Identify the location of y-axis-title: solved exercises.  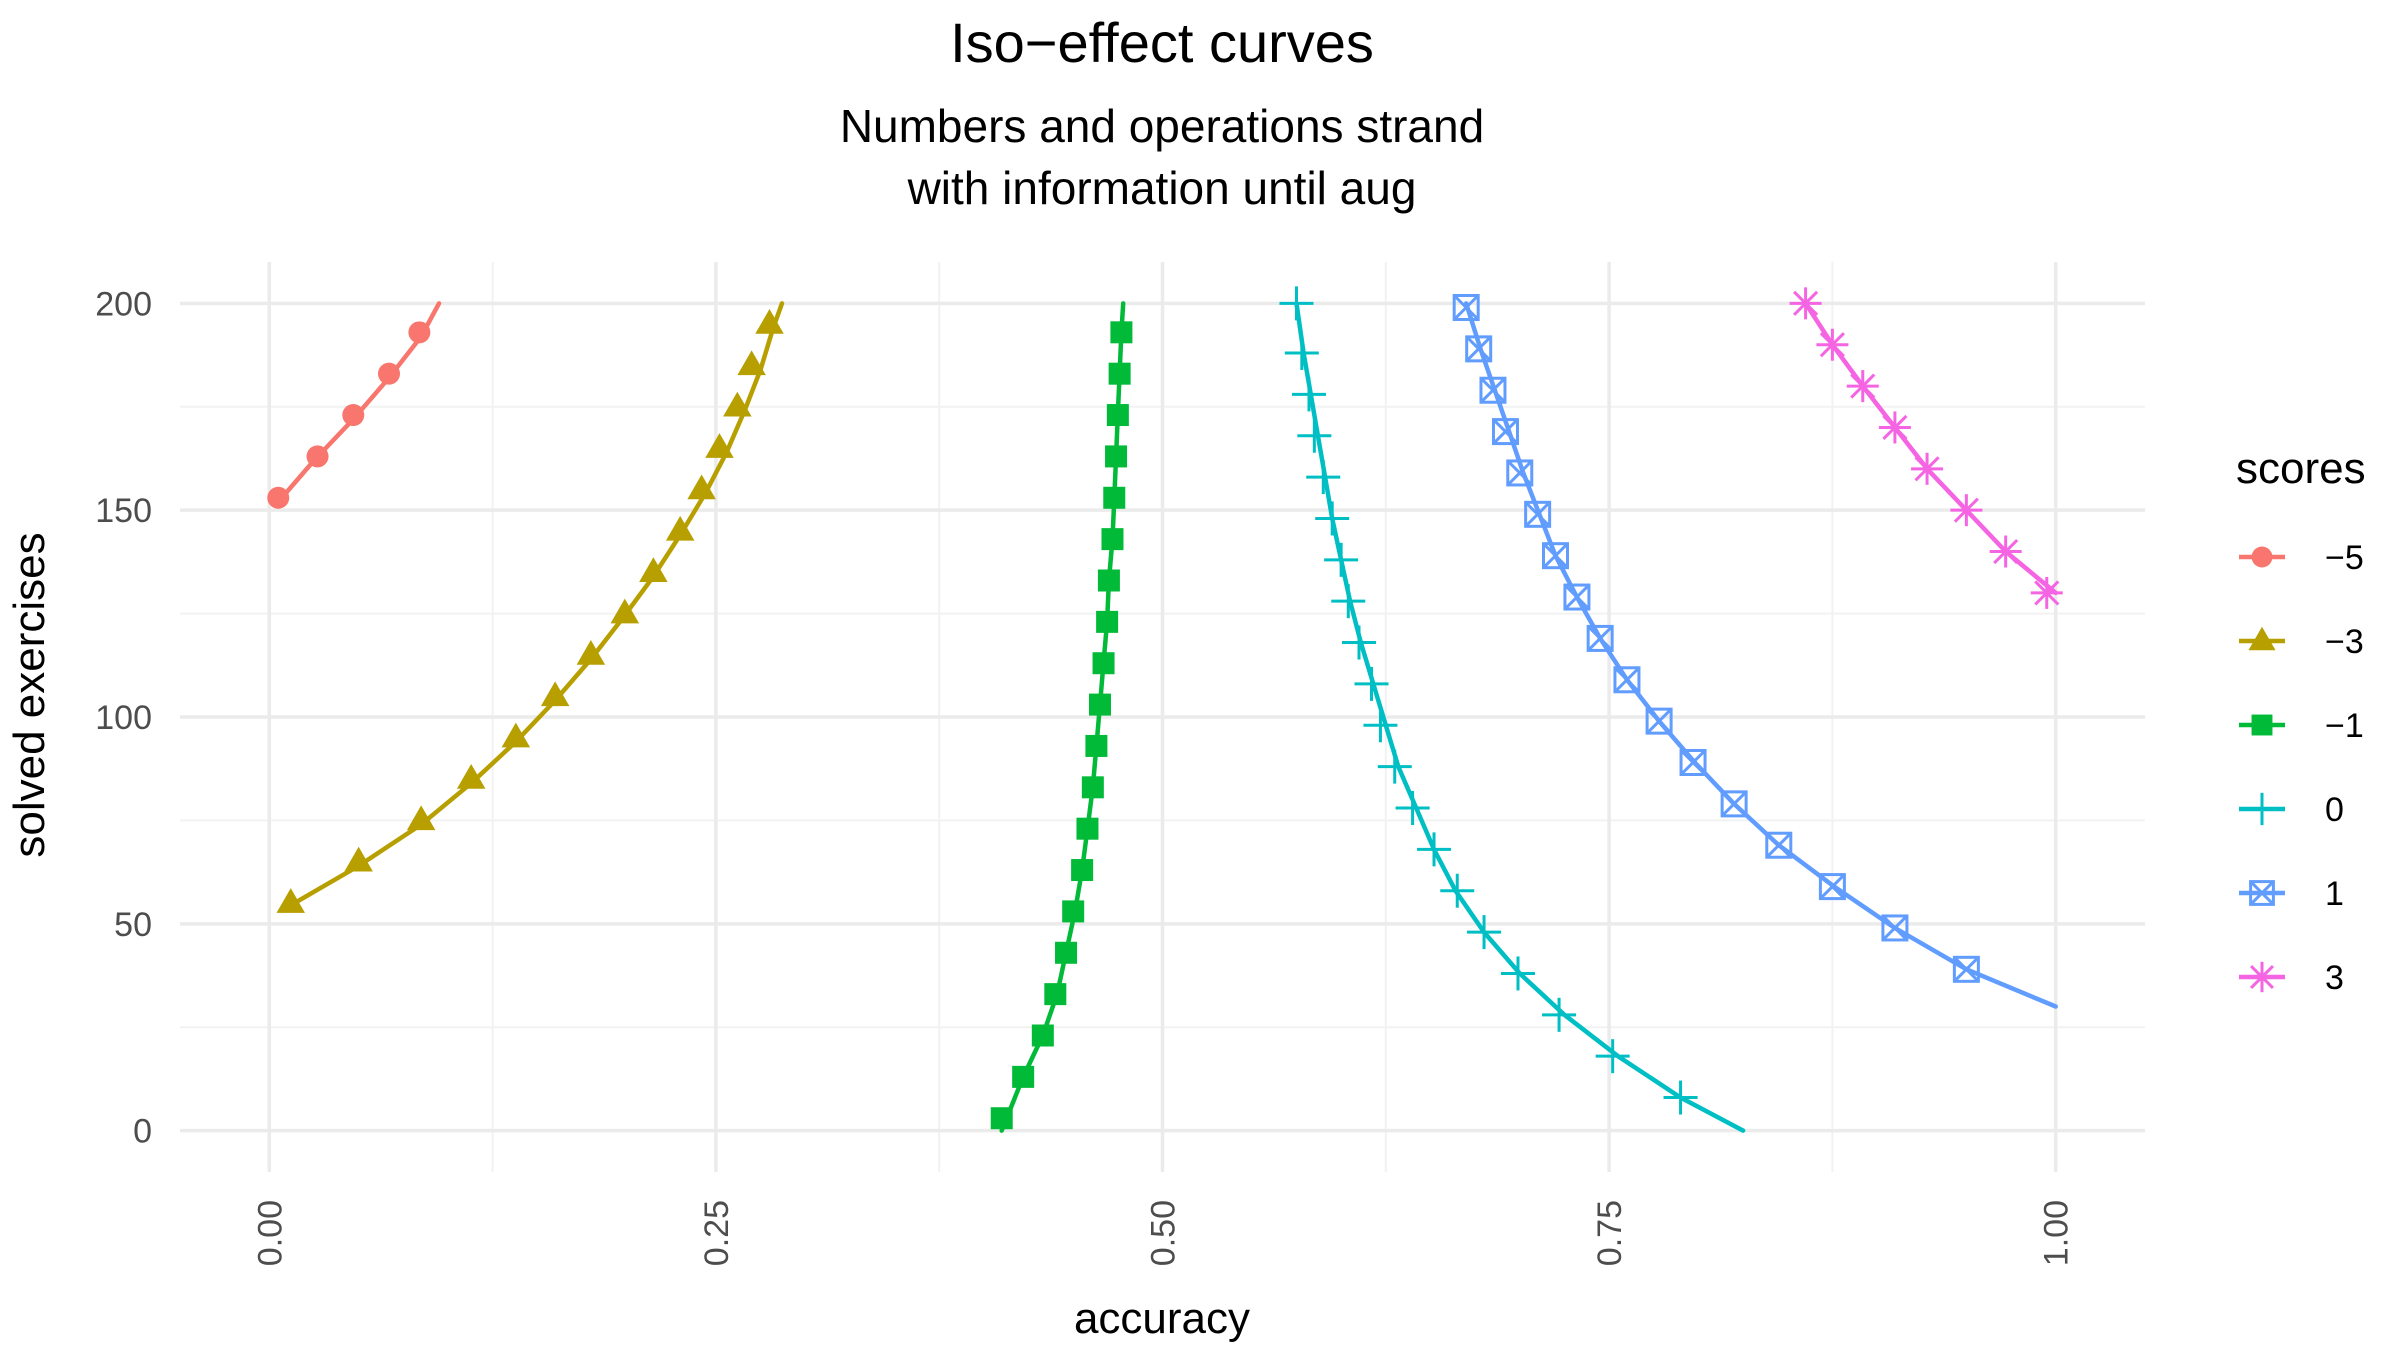
(29, 694).